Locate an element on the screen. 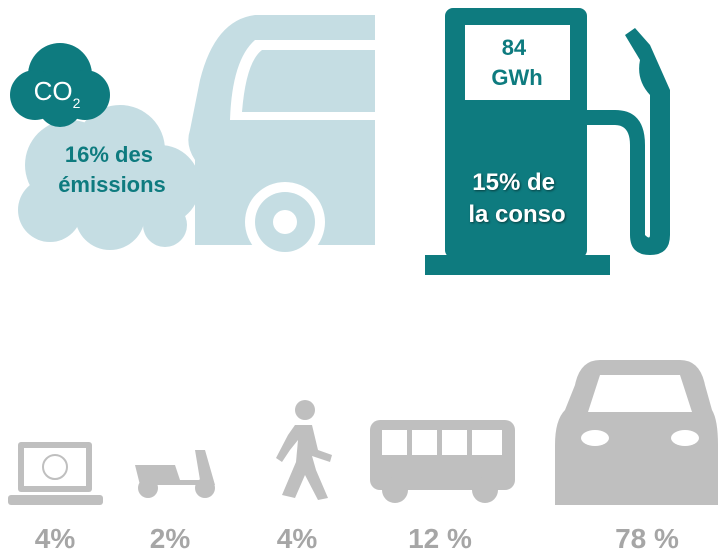 The image size is (718, 553). mode-share: 2% is located at coordinates (170, 538).